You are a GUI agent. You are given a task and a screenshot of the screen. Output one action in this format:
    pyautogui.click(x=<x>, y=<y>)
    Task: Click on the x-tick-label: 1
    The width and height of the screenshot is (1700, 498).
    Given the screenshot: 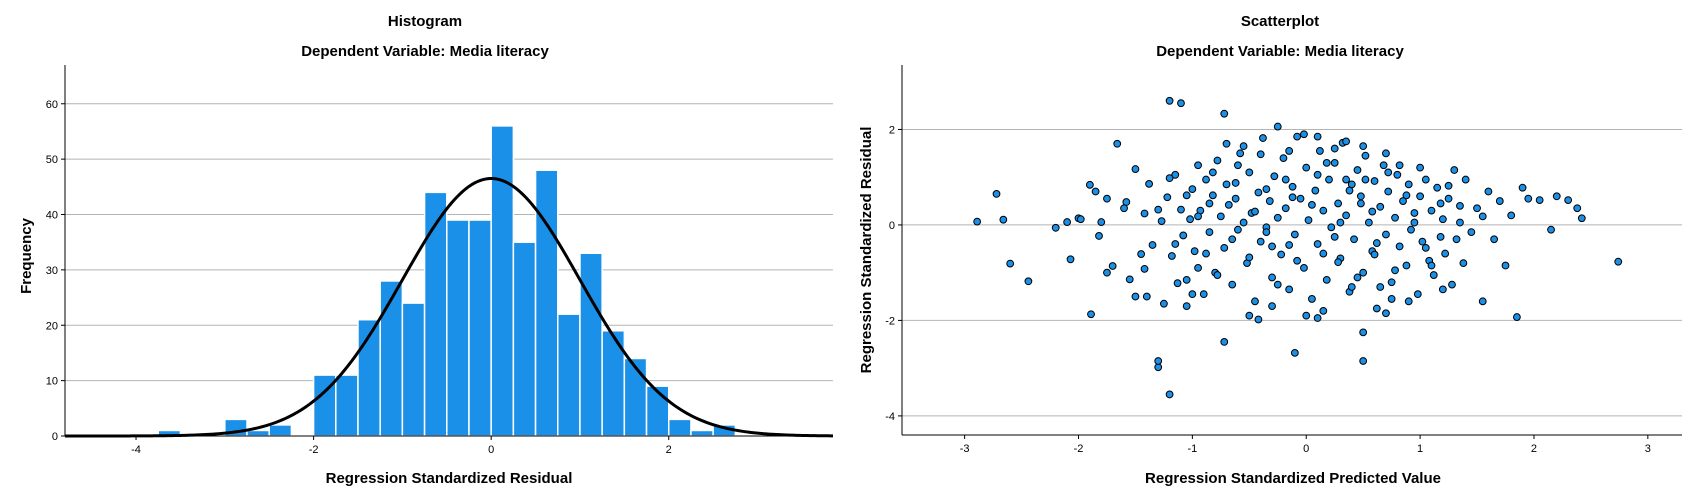 What is the action you would take?
    pyautogui.click(x=1420, y=449)
    